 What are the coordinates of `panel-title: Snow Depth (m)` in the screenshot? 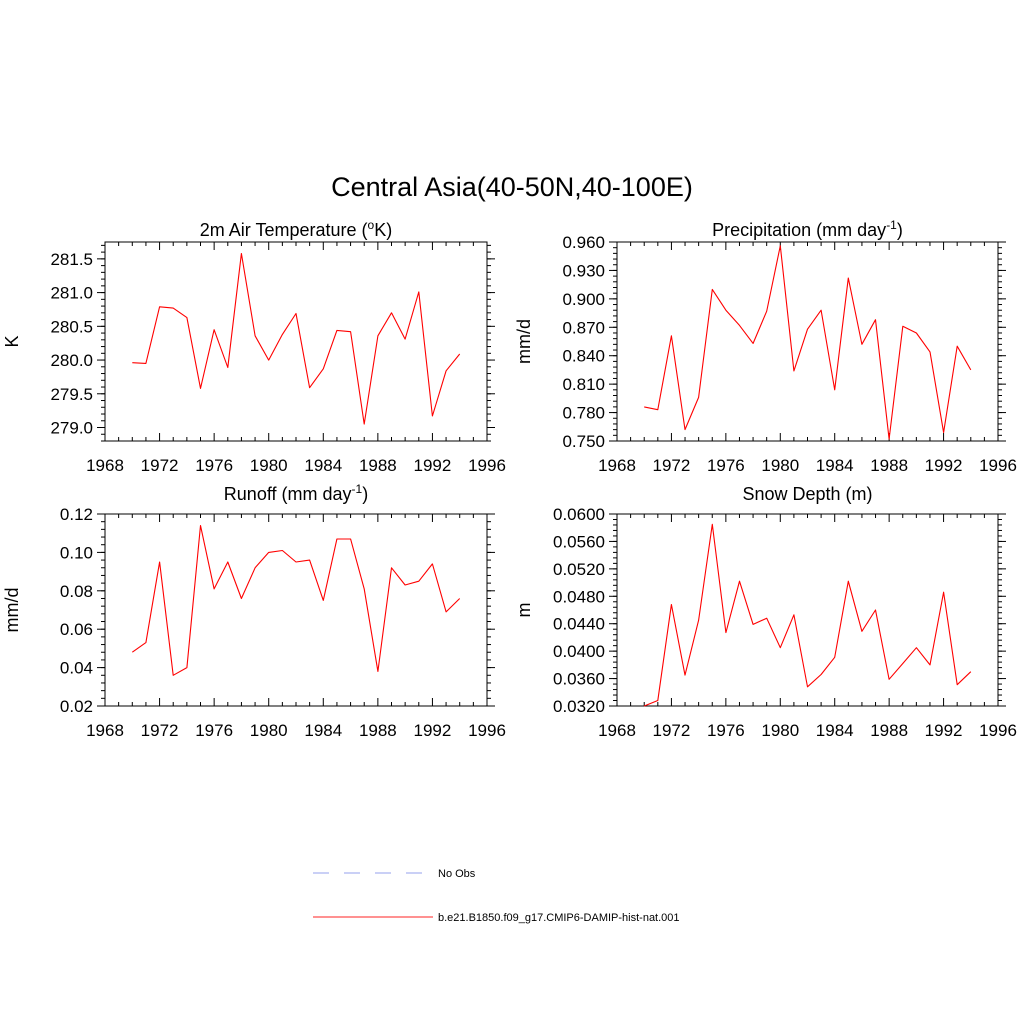 It's located at (807, 494).